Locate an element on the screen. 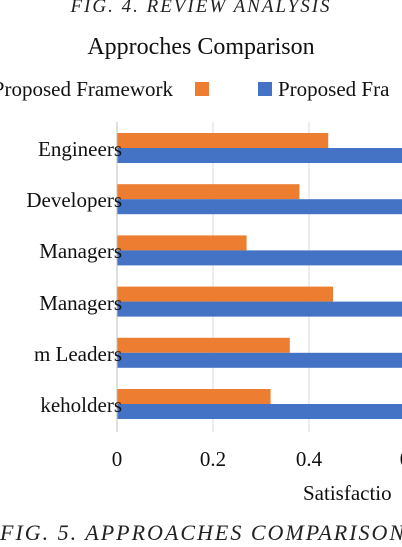 Image resolution: width=402 pixels, height=547 pixels. category-label-0: Engineers is located at coordinates (80, 149).